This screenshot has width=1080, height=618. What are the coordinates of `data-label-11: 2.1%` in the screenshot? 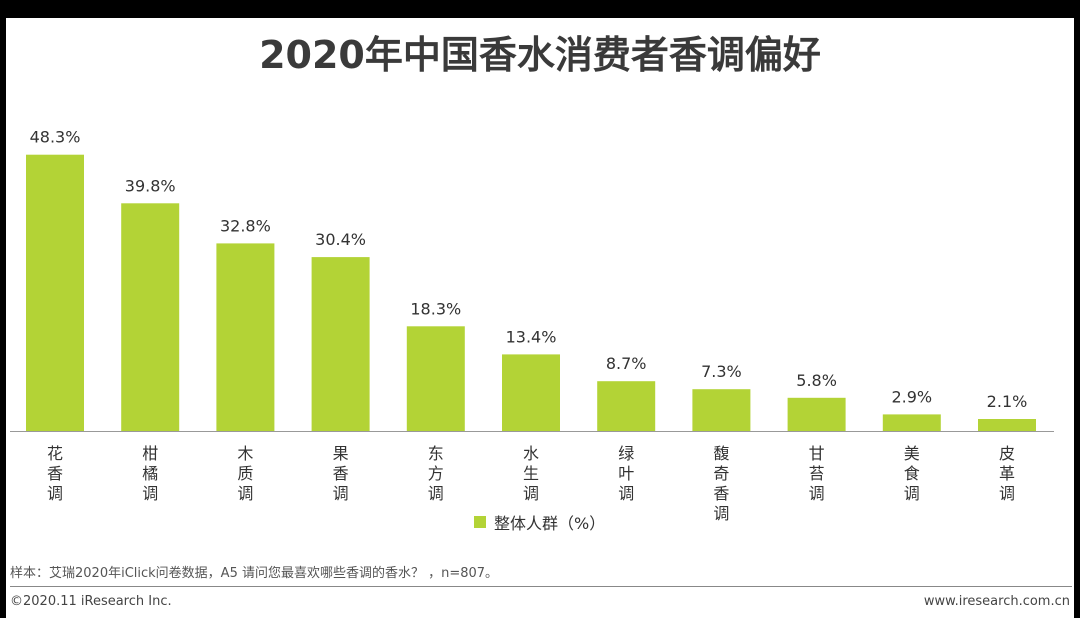 It's located at (1007, 401).